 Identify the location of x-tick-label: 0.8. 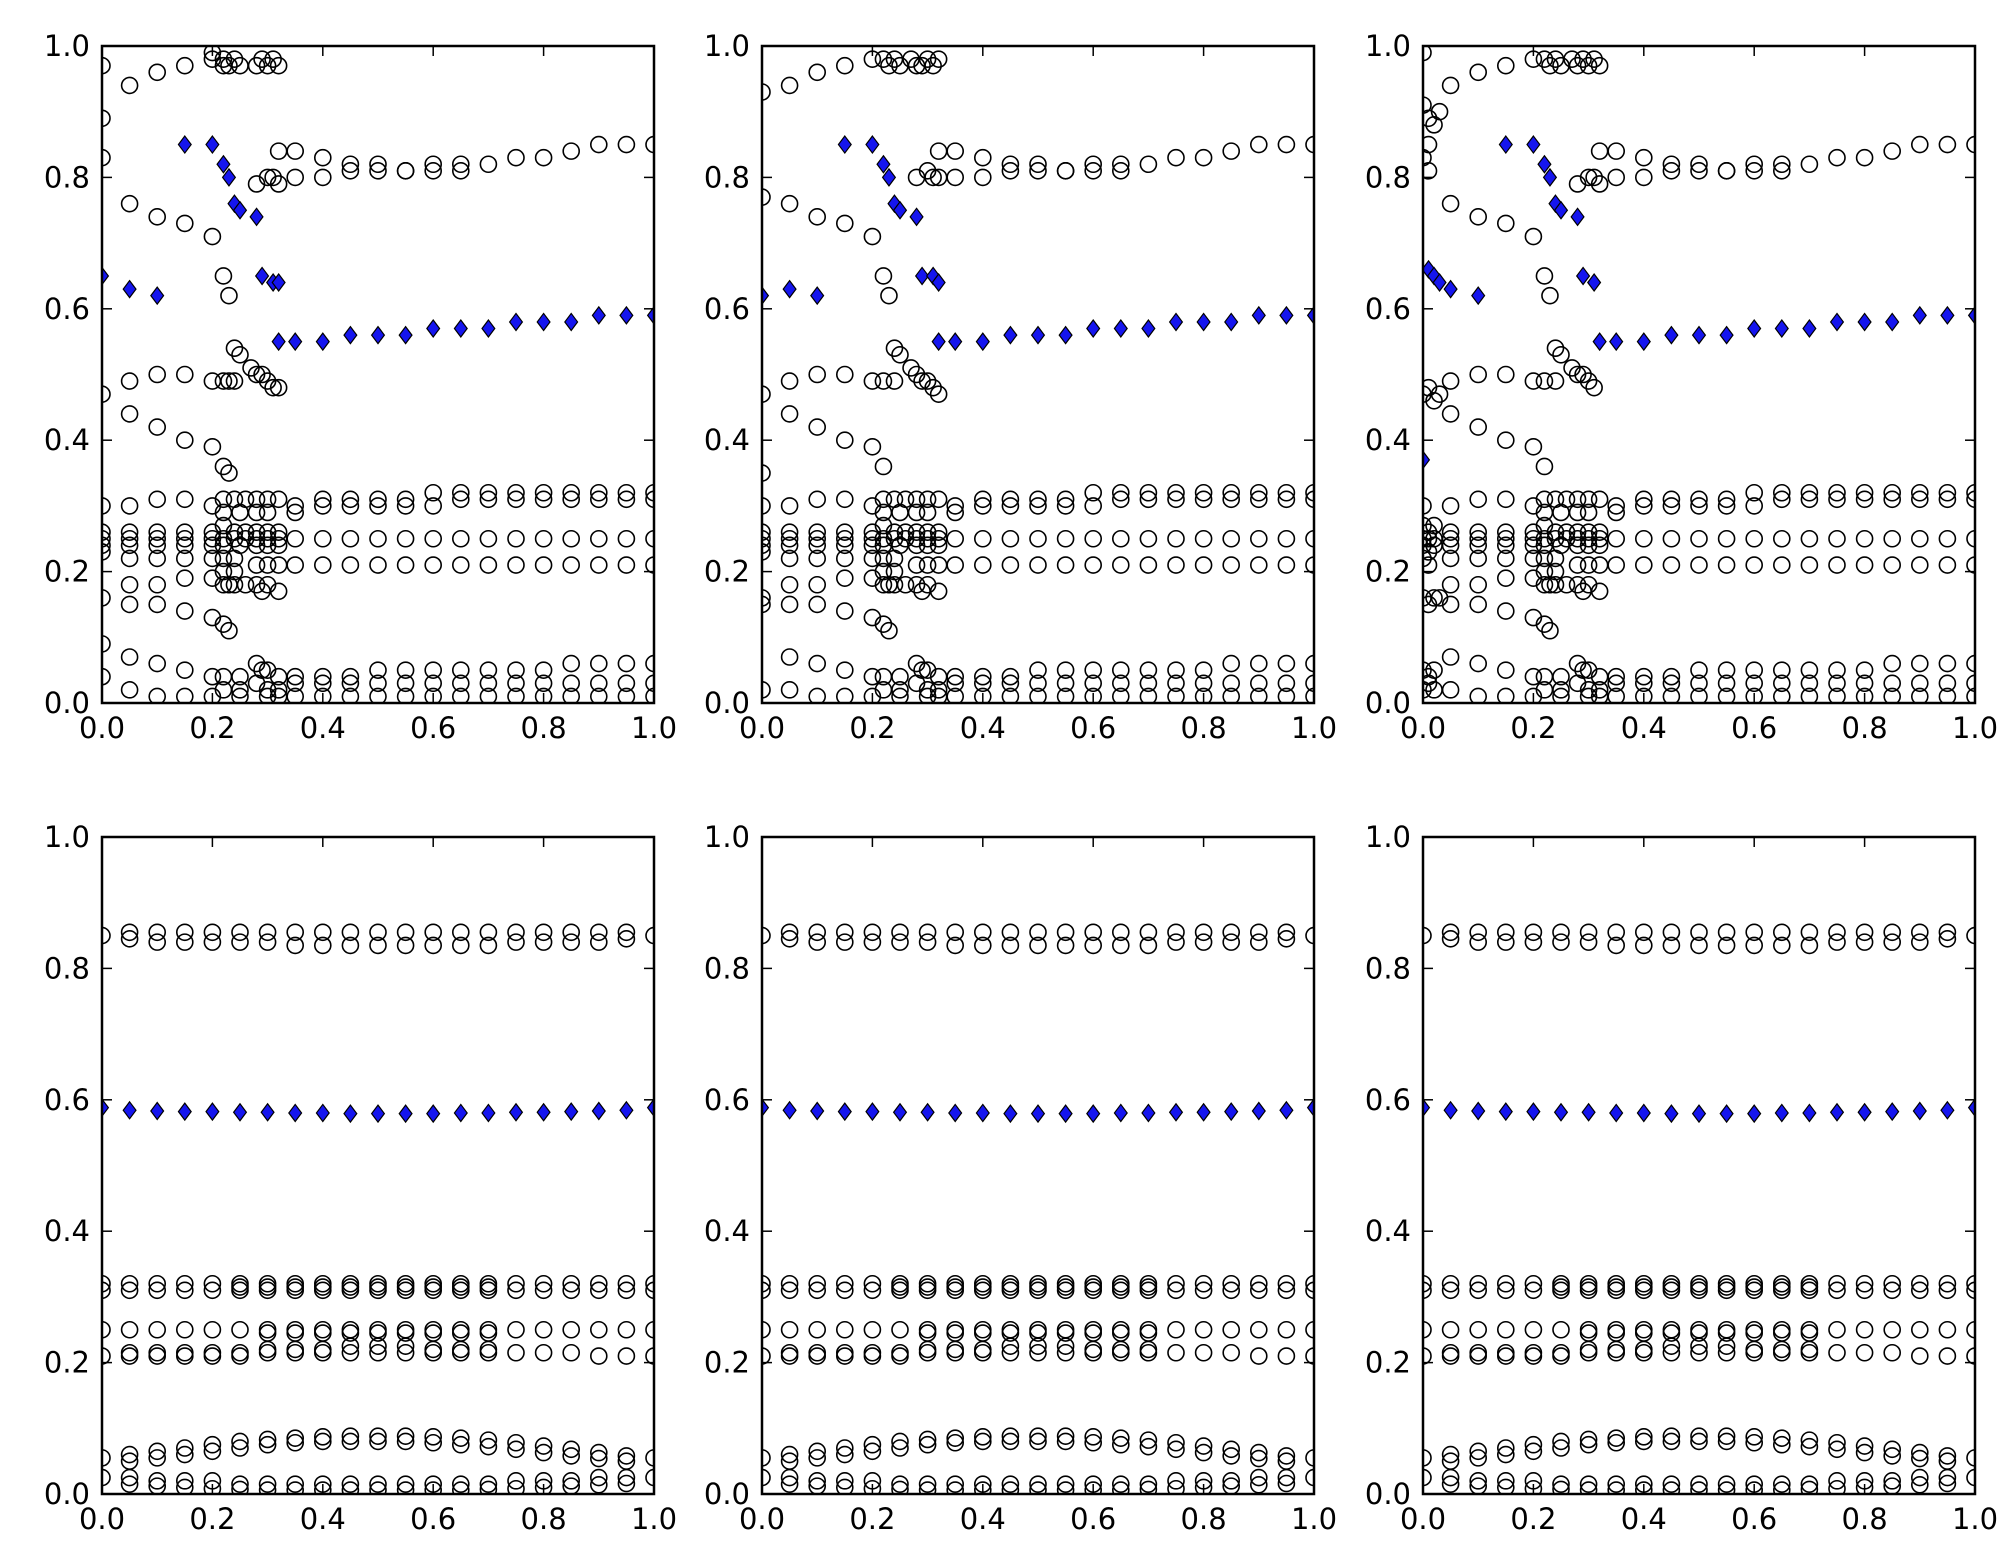
(1865, 1519).